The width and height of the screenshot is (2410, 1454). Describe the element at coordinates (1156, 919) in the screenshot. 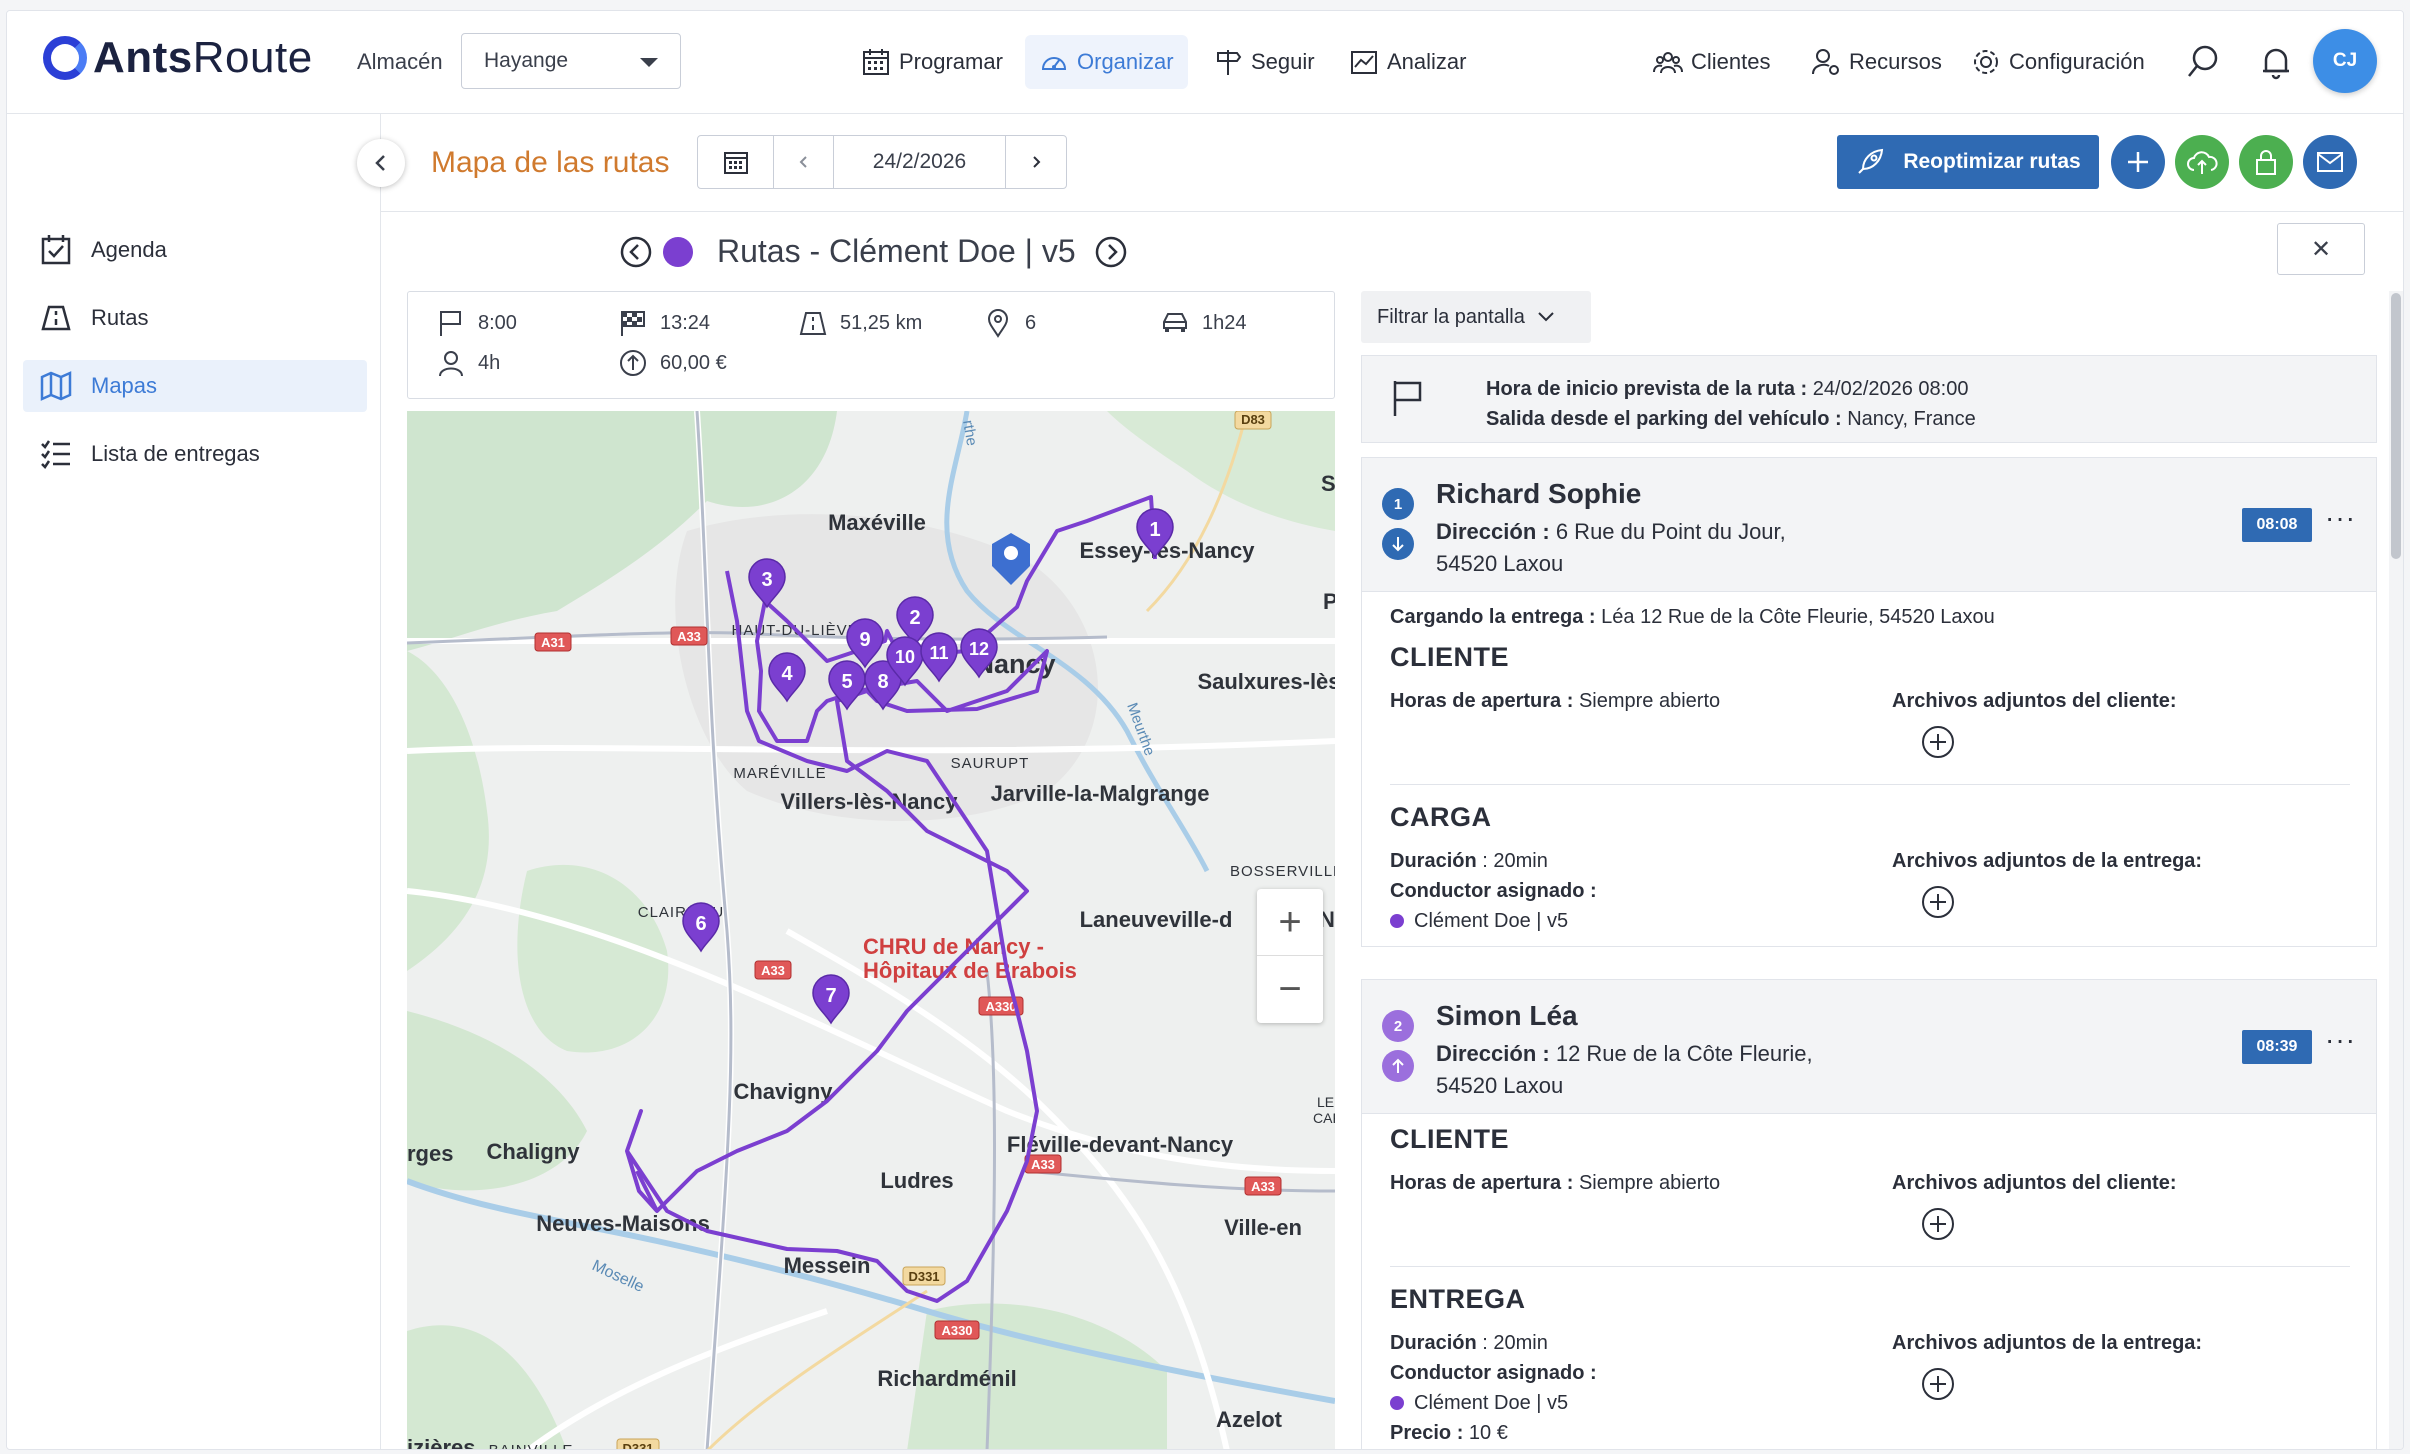

I see `place-label: Laneuveville-d` at that location.